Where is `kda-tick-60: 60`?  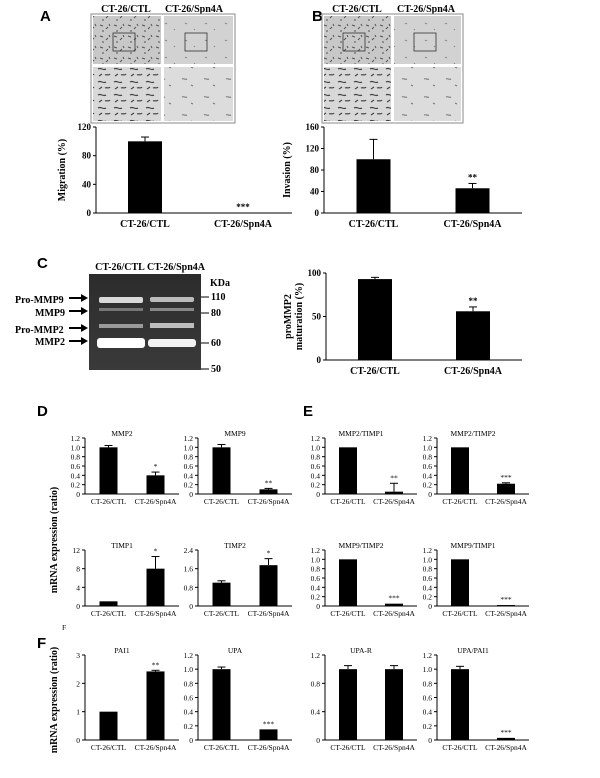
kda-tick-60: 60 is located at coordinates (216, 343).